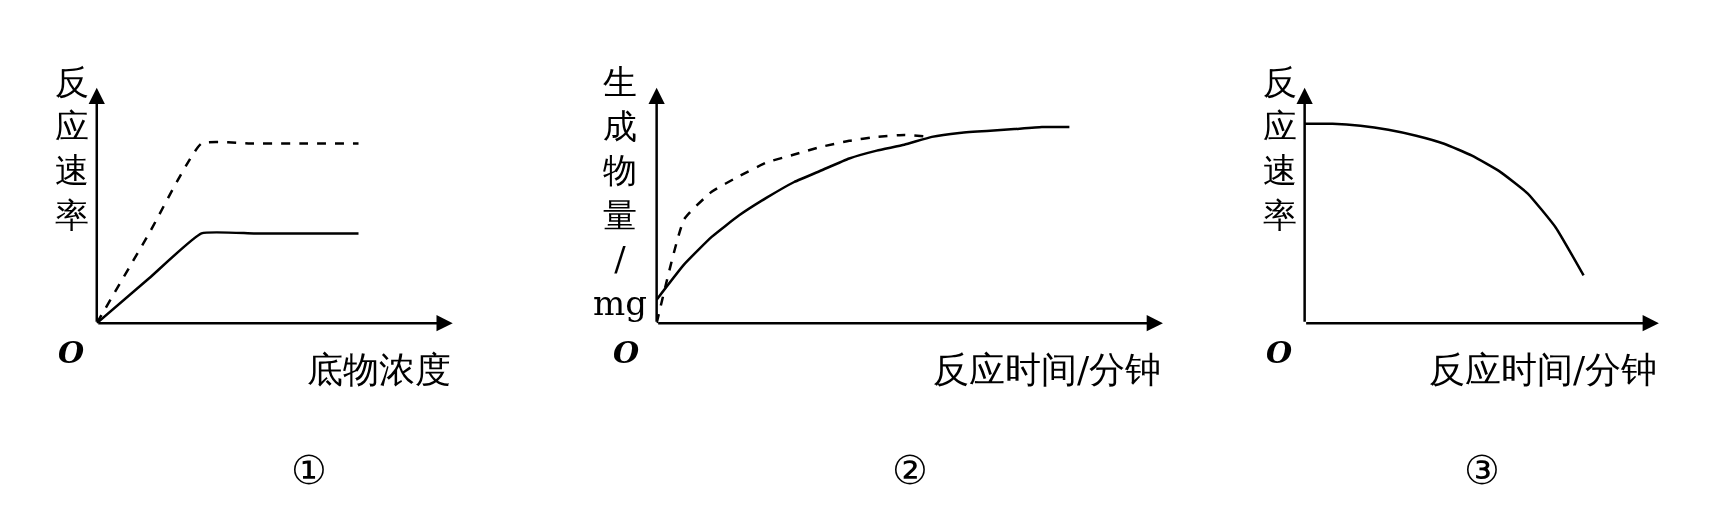 The height and width of the screenshot is (505, 1728). What do you see at coordinates (379, 369) in the screenshot?
I see `x-axis-title: 底物浓度` at bounding box center [379, 369].